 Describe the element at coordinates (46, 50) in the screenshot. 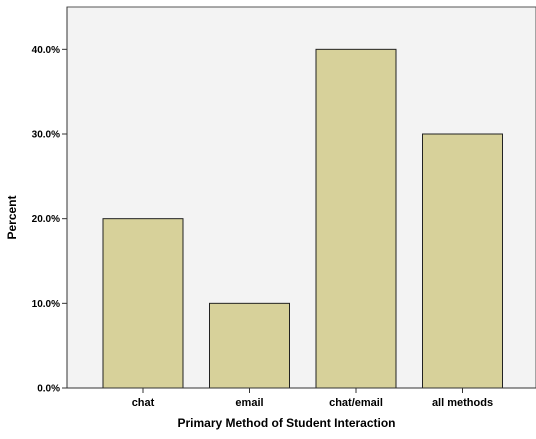

I see `y-tick-label: 40.0%` at that location.